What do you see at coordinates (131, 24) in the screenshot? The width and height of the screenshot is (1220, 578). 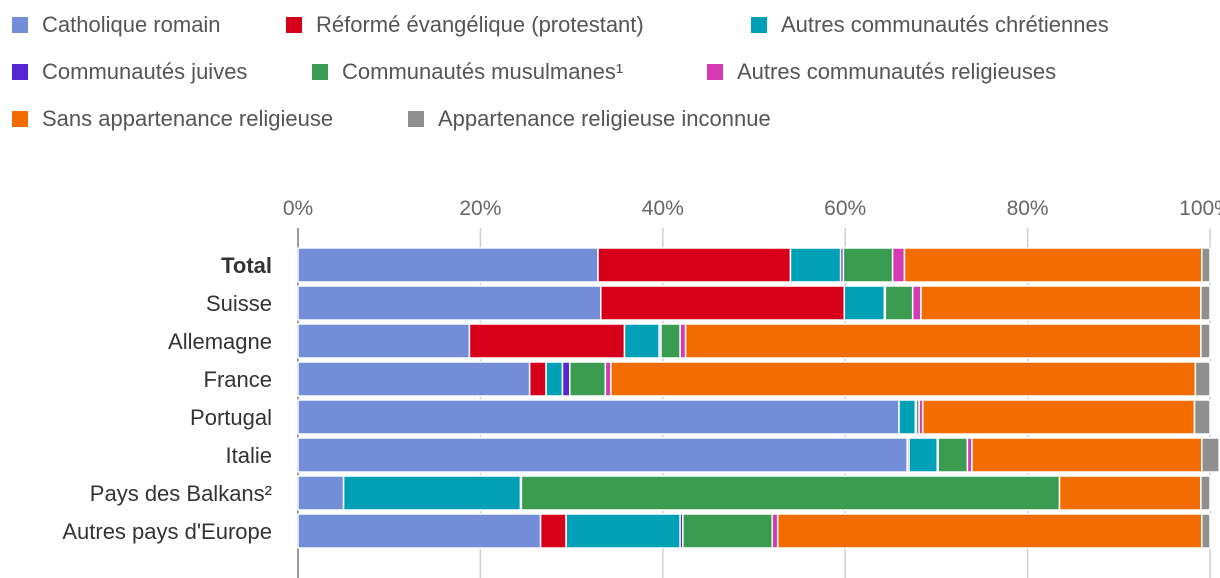 I see `legend-label: Catholique romain` at bounding box center [131, 24].